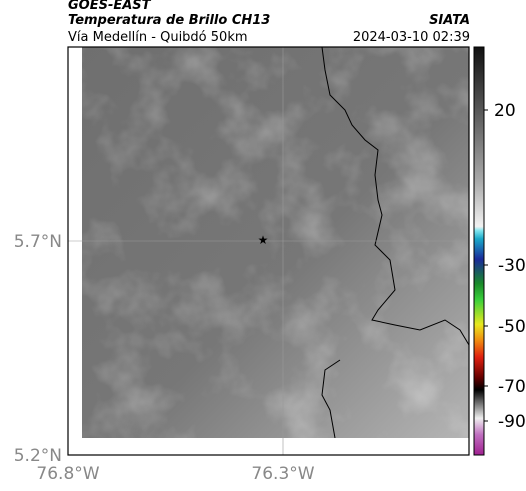 The width and height of the screenshot is (526, 491). Describe the element at coordinates (512, 387) in the screenshot. I see `colorbar-tick-label: -70` at that location.